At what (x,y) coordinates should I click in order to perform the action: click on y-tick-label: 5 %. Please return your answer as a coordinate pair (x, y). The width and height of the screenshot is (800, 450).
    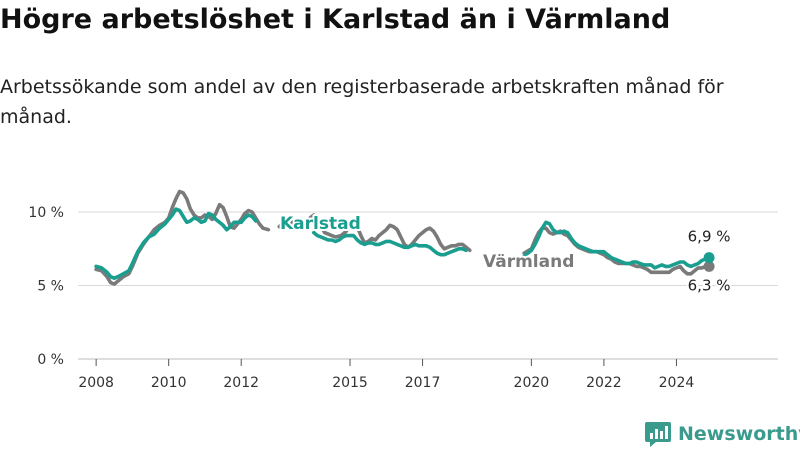
    Looking at the image, I should click on (50, 287).